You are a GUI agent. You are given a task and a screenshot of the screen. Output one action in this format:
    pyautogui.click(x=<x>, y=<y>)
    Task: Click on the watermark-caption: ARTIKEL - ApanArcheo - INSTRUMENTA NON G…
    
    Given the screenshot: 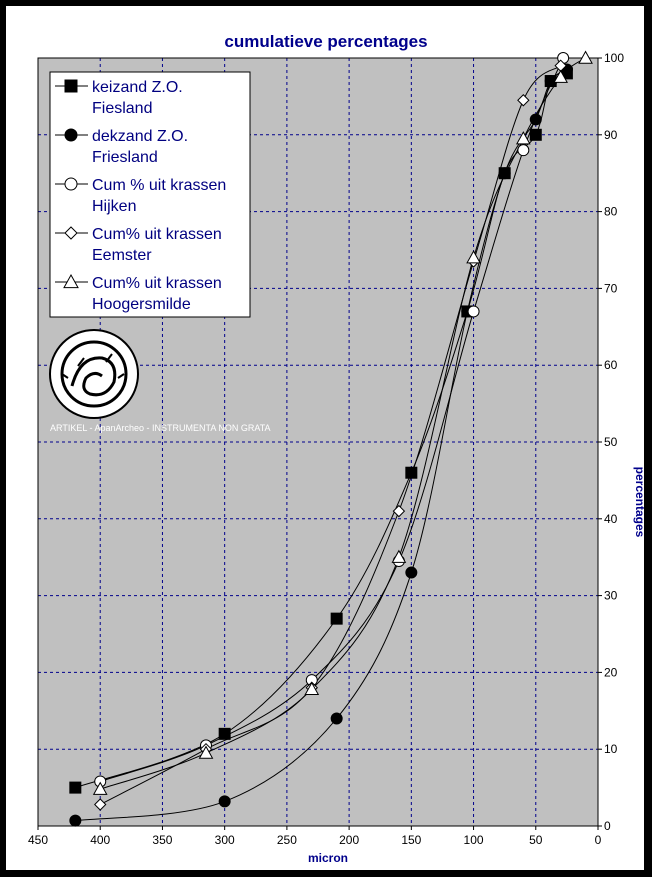 What is the action you would take?
    pyautogui.click(x=160, y=428)
    